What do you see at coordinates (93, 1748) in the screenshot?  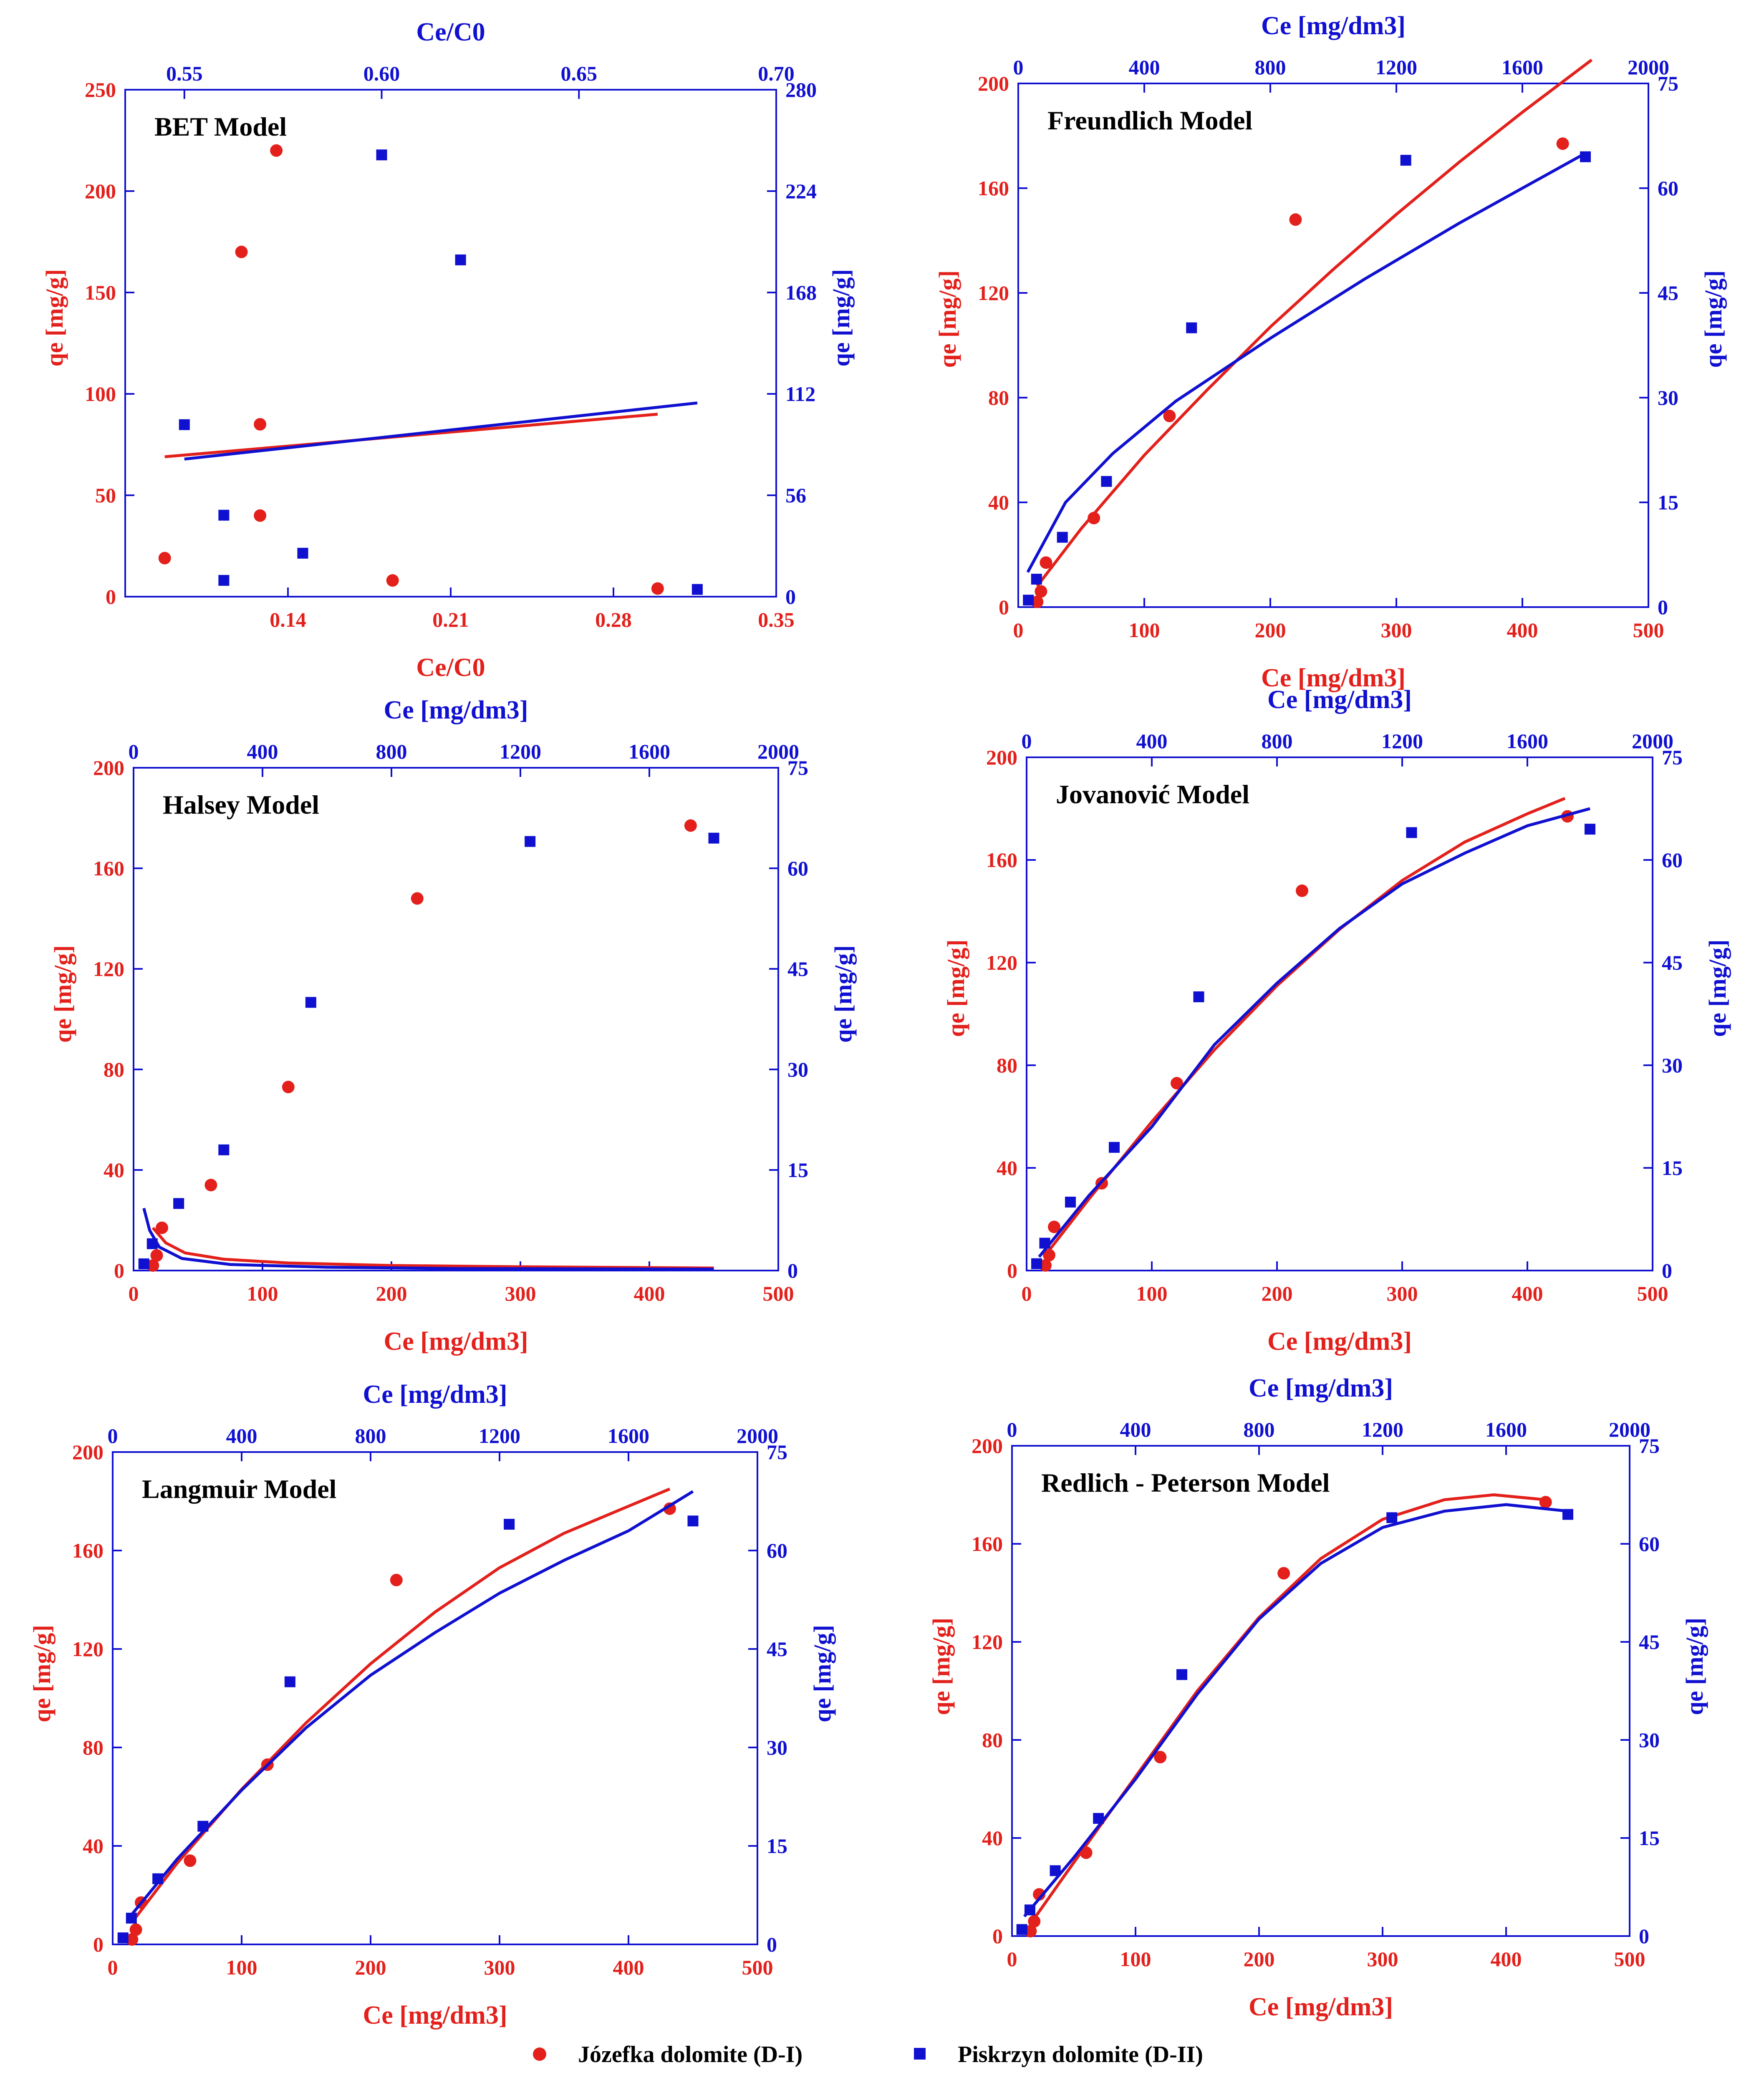 I see `y-left-tick-label: 80` at bounding box center [93, 1748].